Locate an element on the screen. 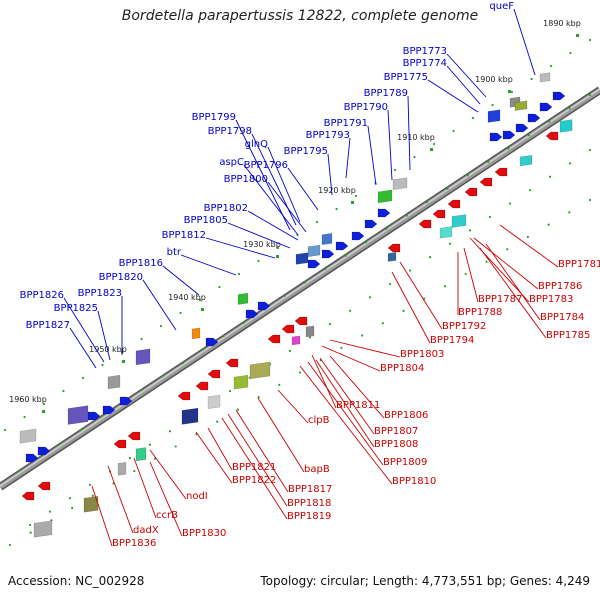  forward-gene-label: BPP1816 is located at coordinates (141, 263).